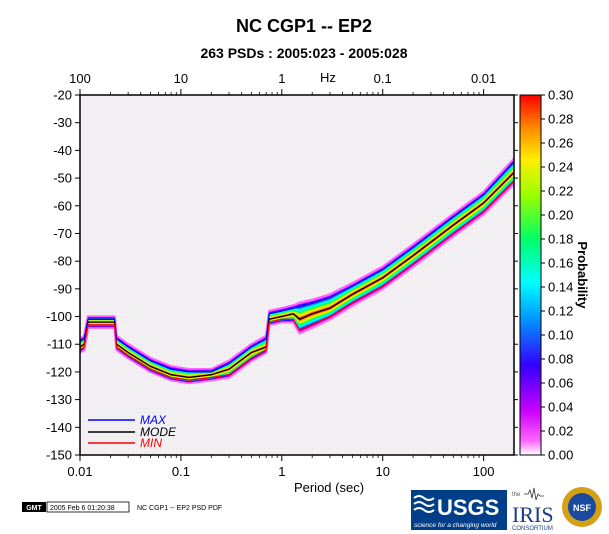 The height and width of the screenshot is (534, 609). I want to click on y-tick-label: -50, so click(62, 178).